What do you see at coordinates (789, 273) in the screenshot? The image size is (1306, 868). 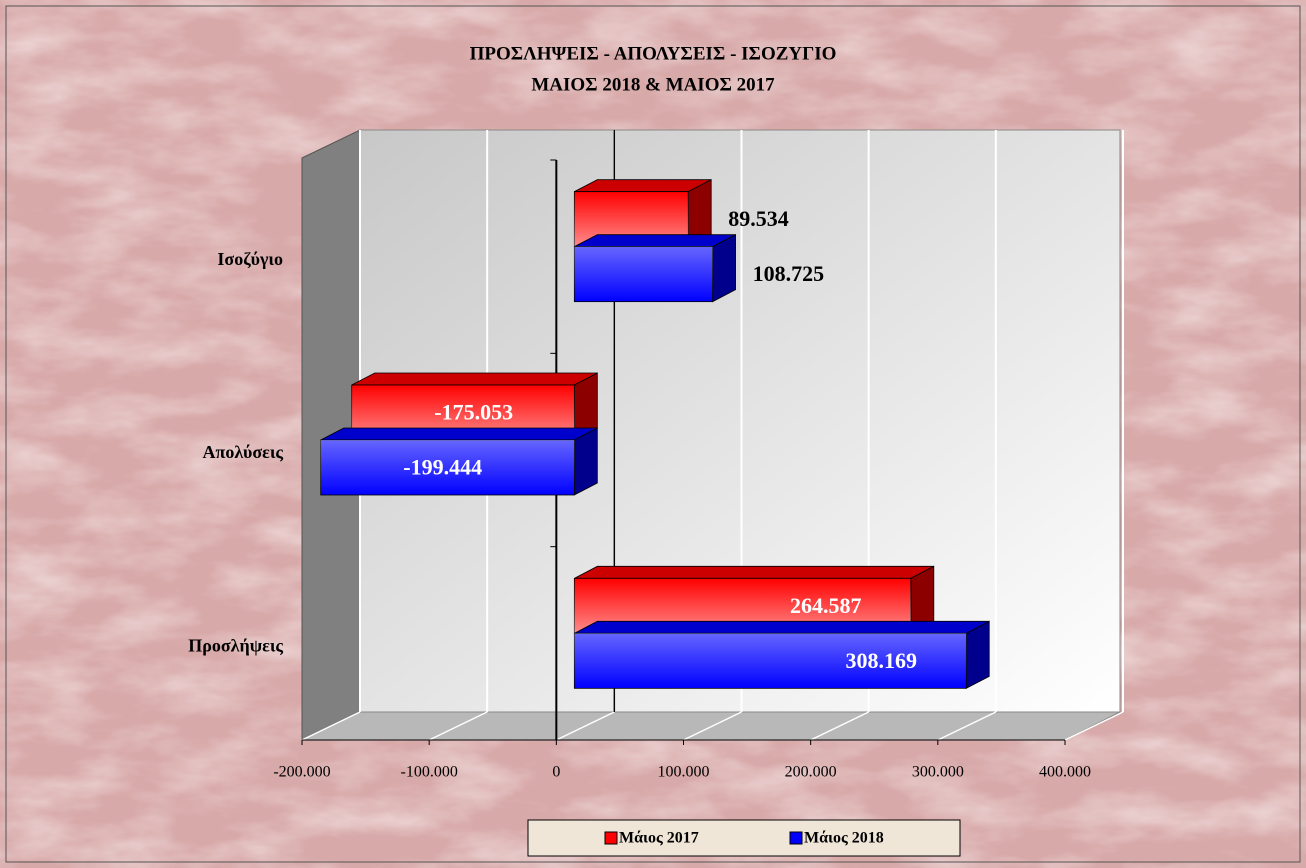 I see `data-label: 108.725` at bounding box center [789, 273].